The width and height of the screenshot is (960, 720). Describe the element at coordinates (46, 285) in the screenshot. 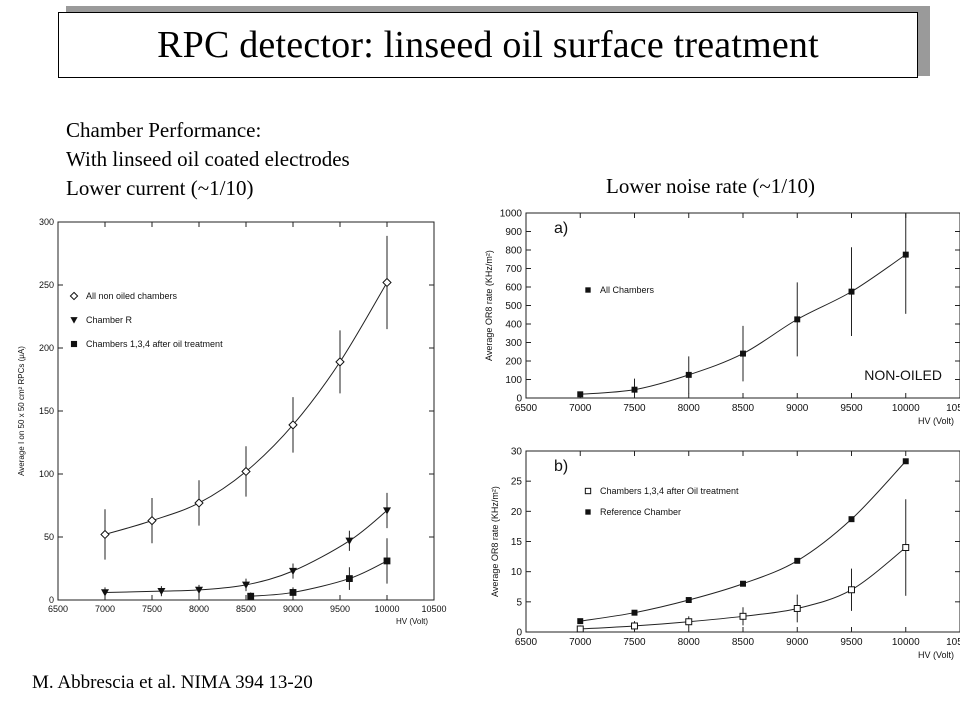

I see `y-tick-label: 250` at that location.